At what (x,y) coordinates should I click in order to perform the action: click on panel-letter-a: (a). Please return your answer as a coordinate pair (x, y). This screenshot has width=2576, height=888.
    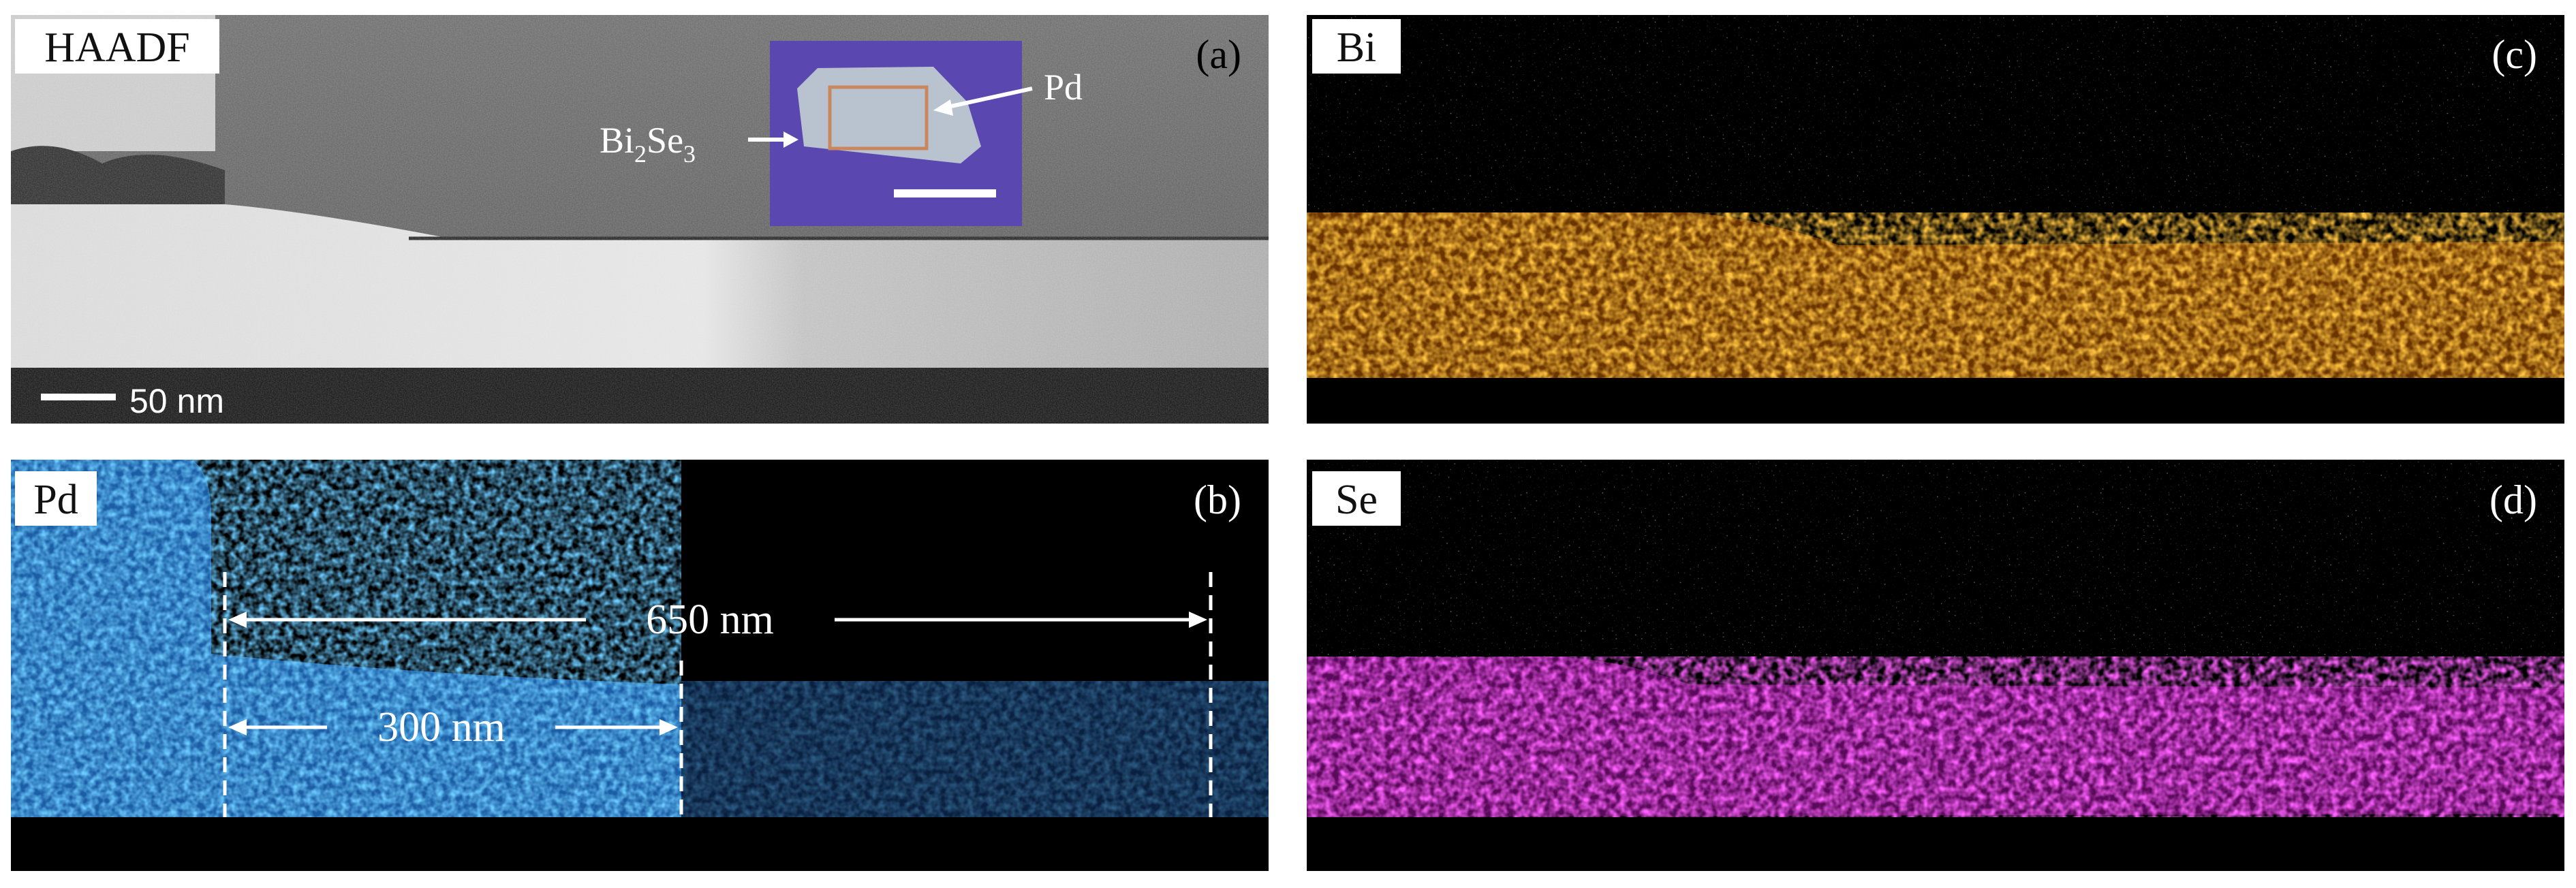
    Looking at the image, I should click on (1218, 54).